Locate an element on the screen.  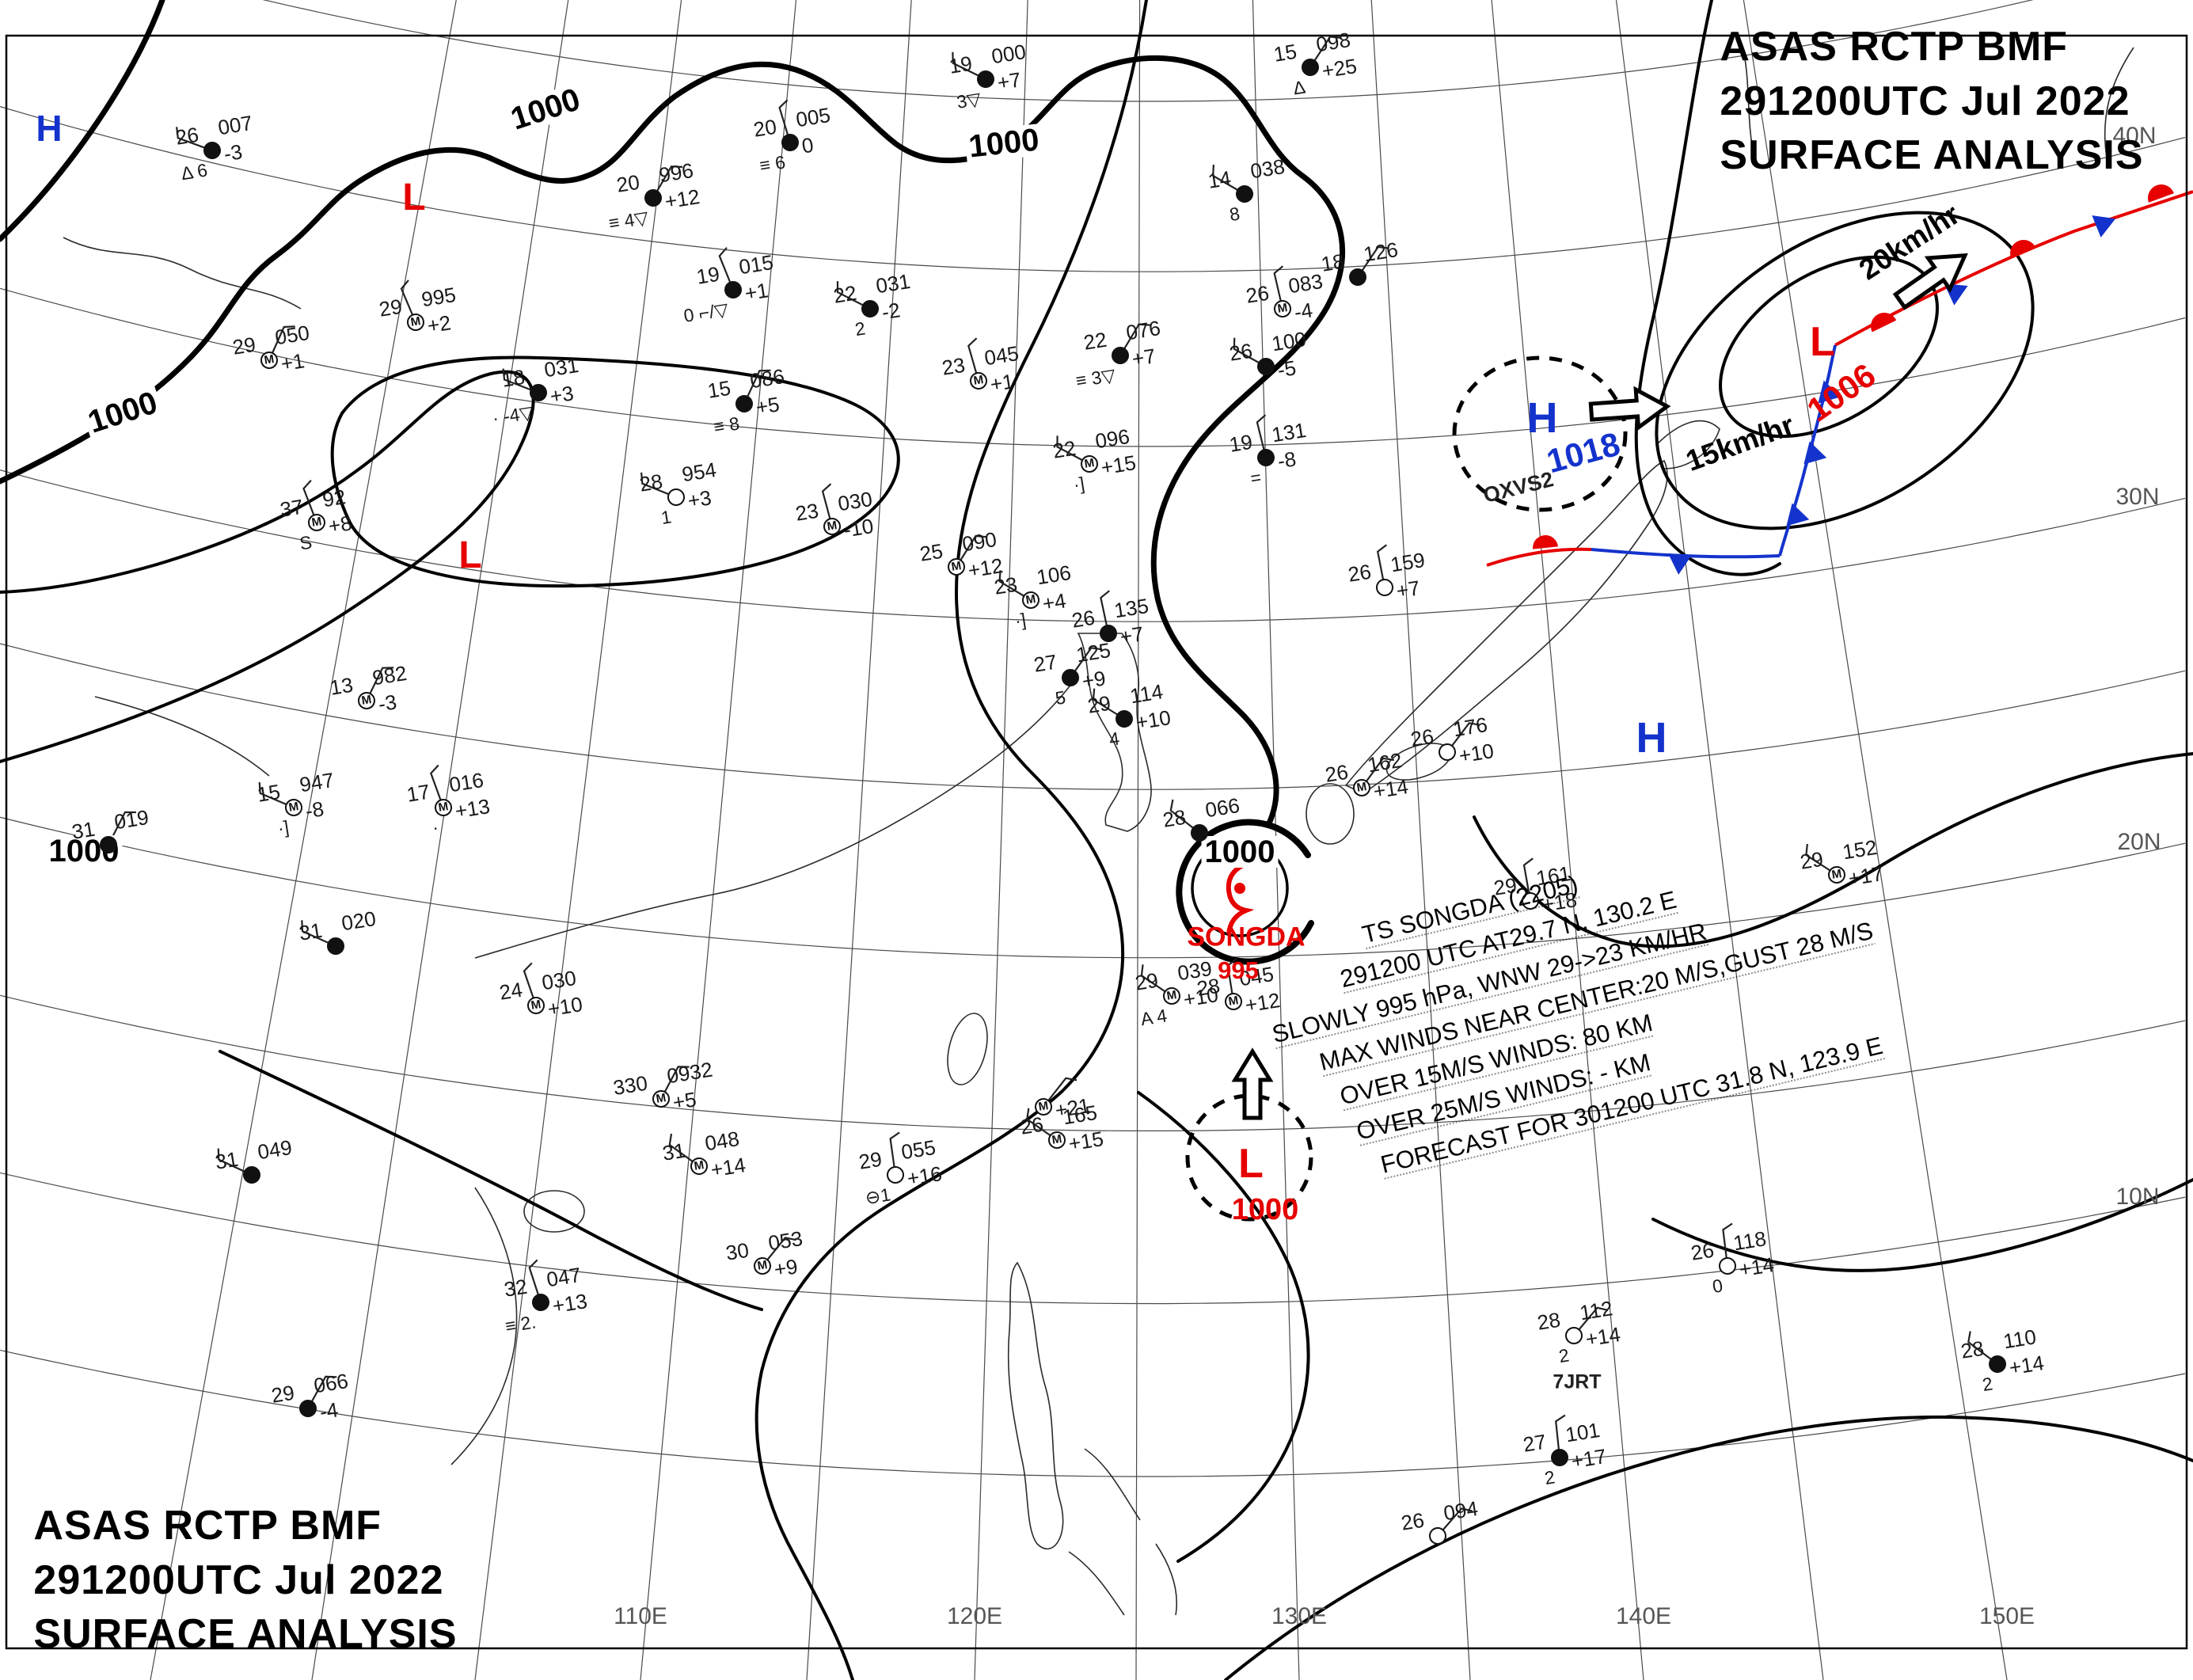
station-tendency: -10 is located at coordinates (859, 528).